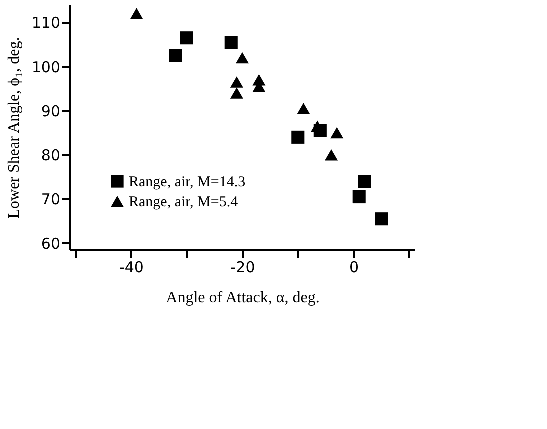  I want to click on legend-label: Range, air, M=14.3, so click(187, 182).